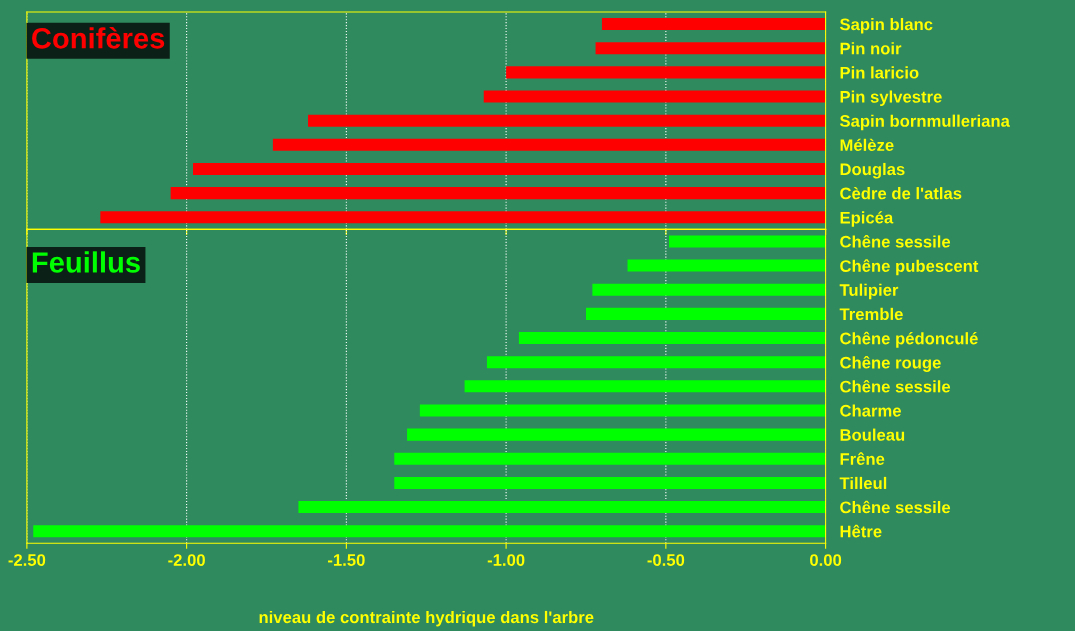 The width and height of the screenshot is (1075, 631). I want to click on y-tick-label: Epicéa, so click(867, 219).